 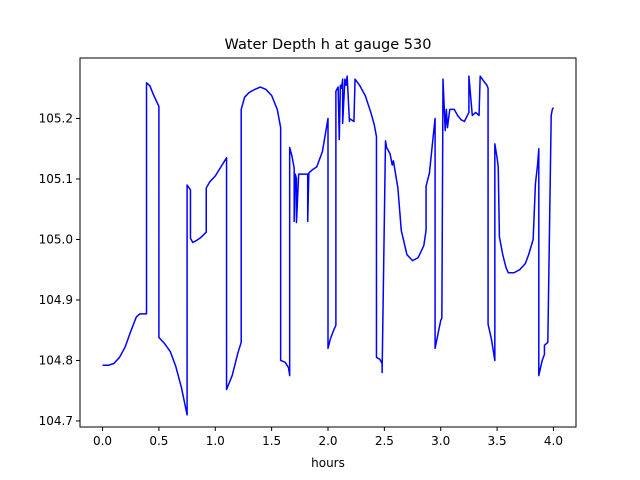 I want to click on y-tick-label: 104.8, so click(x=56, y=360).